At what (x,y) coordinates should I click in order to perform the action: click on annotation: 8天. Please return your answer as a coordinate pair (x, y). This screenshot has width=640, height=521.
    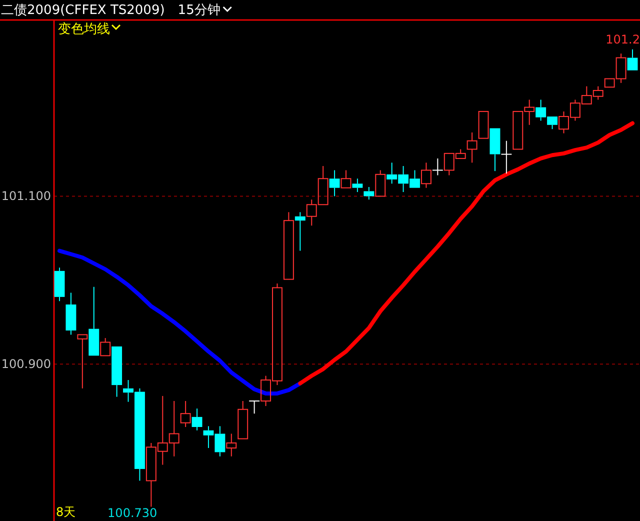
    Looking at the image, I should click on (66, 512).